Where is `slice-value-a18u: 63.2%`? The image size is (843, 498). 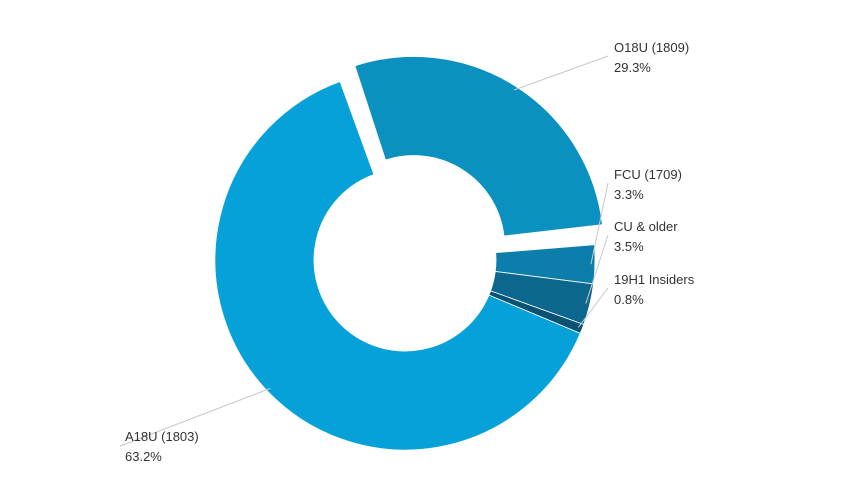 slice-value-a18u: 63.2% is located at coordinates (143, 456).